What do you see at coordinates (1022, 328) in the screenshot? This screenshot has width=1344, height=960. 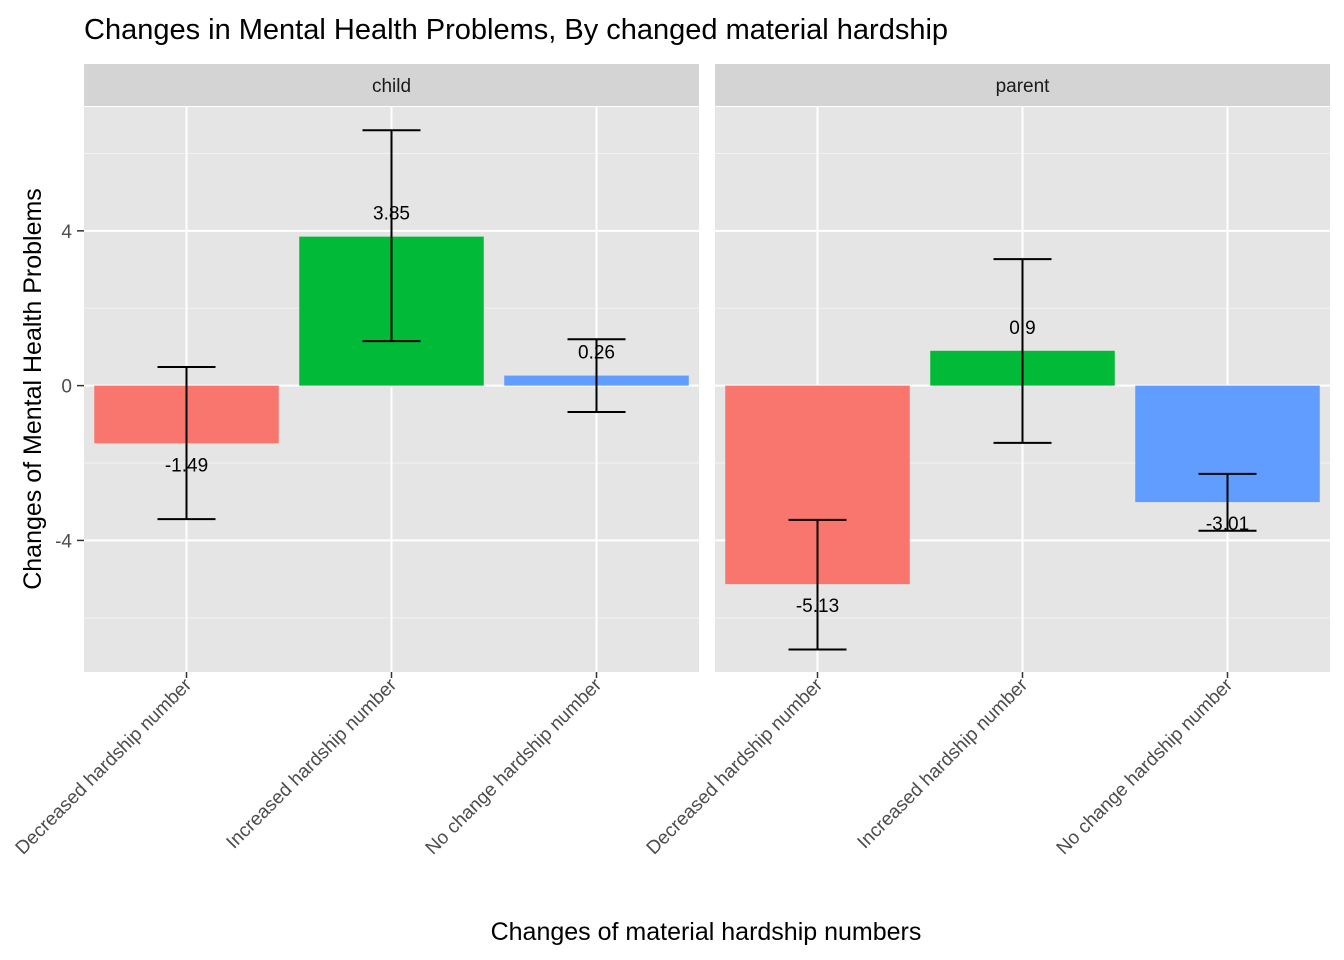 I see `data-label: 0.9` at bounding box center [1022, 328].